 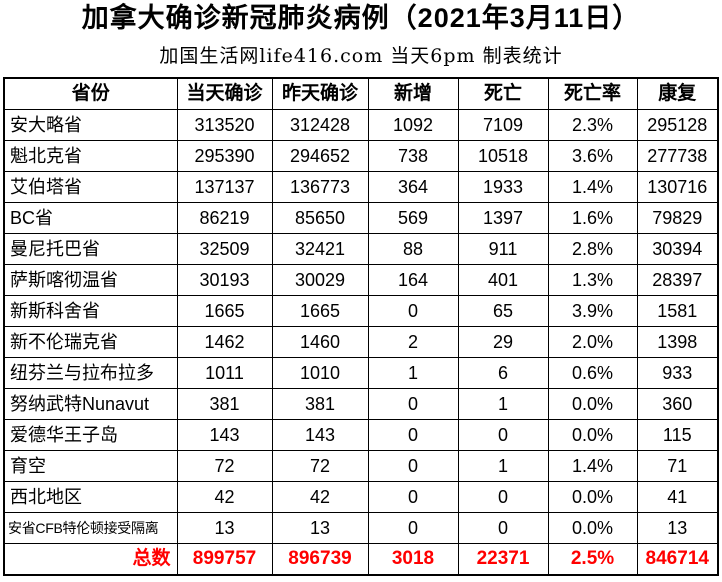 What do you see at coordinates (320, 187) in the screenshot?
I see `value-cell: 136773` at bounding box center [320, 187].